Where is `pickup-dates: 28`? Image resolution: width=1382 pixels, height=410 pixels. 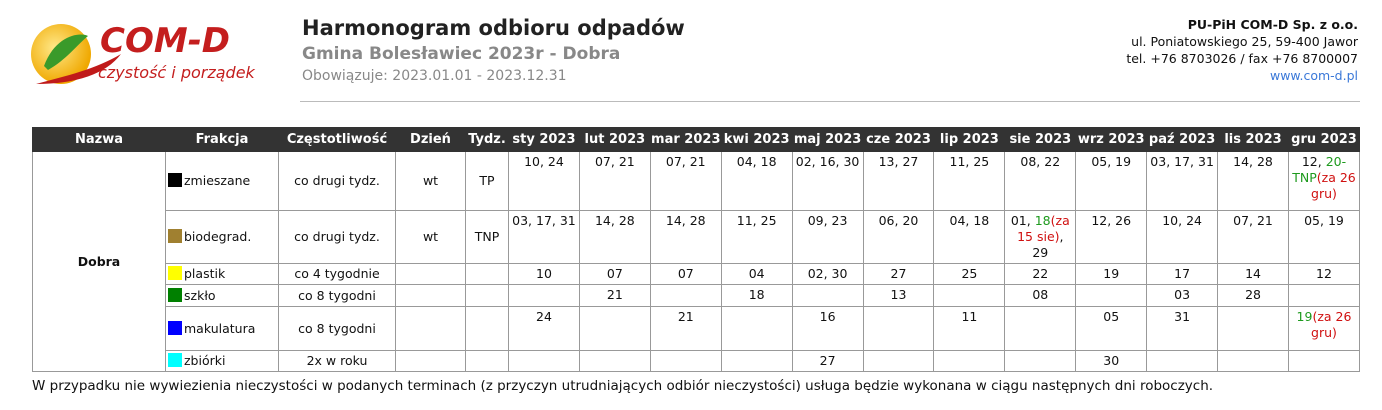
pickup-dates: 28 is located at coordinates (1253, 294).